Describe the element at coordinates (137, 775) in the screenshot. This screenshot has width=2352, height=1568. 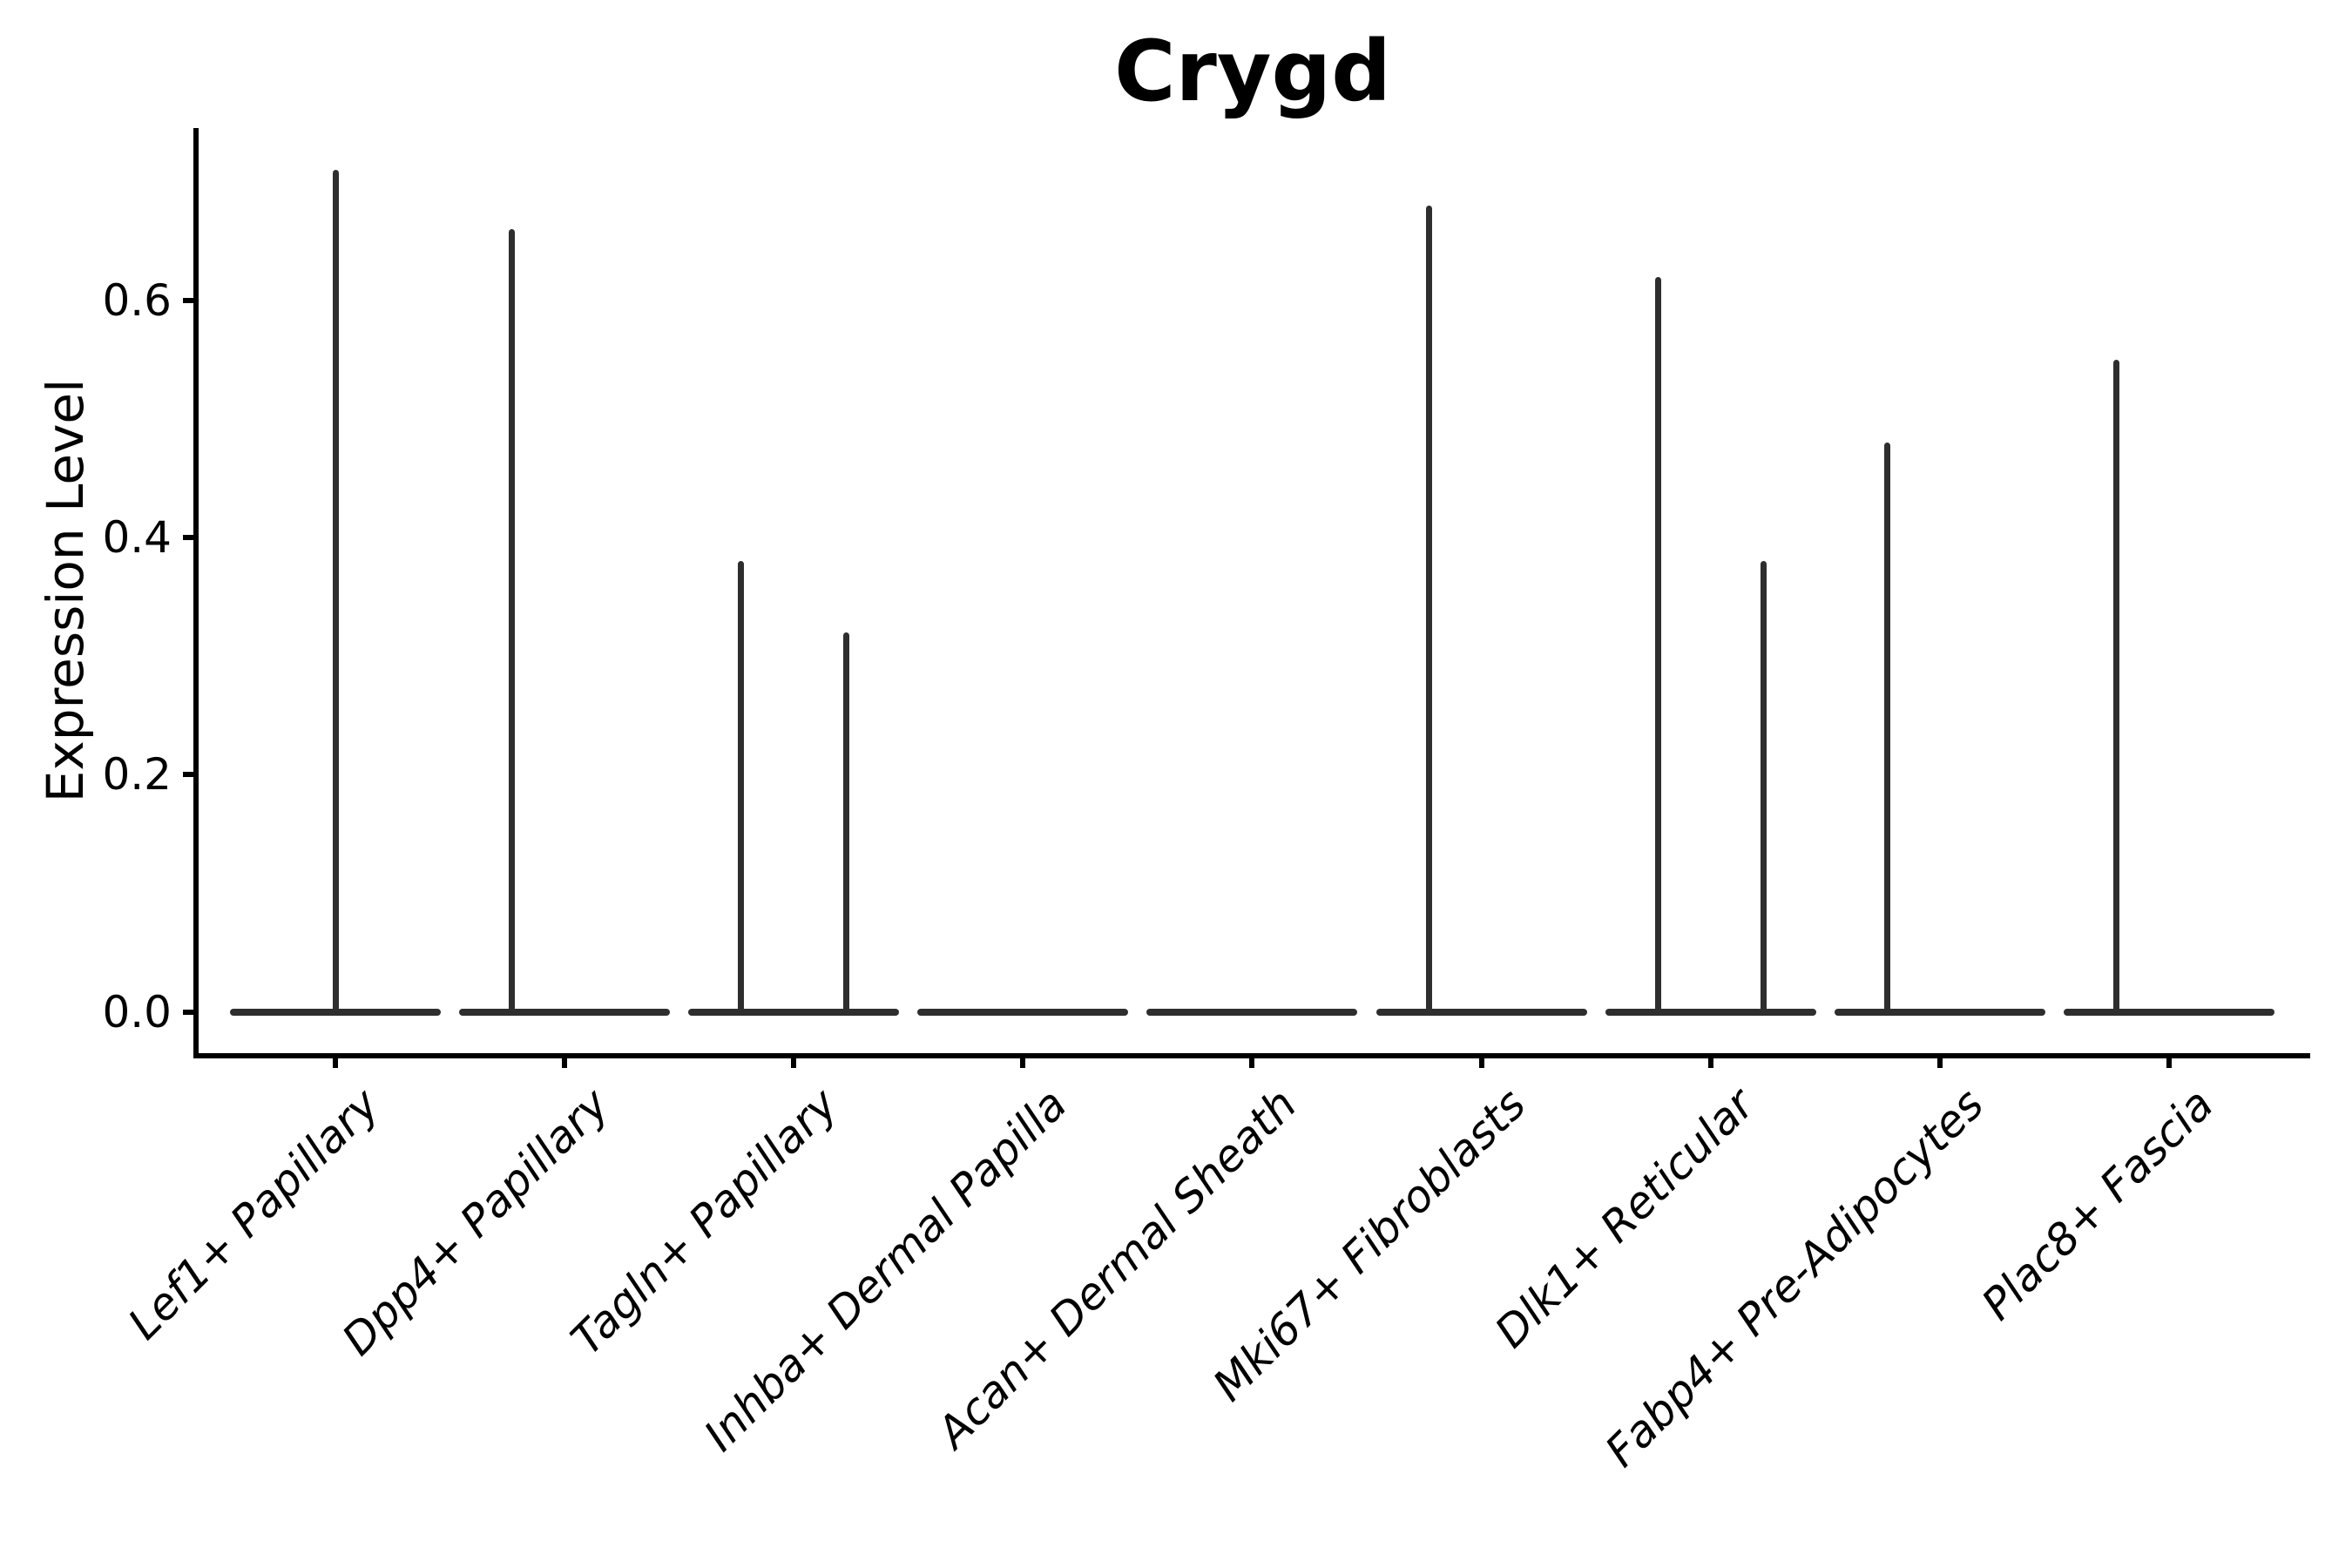
I see `y-tick-label: 0.2` at that location.